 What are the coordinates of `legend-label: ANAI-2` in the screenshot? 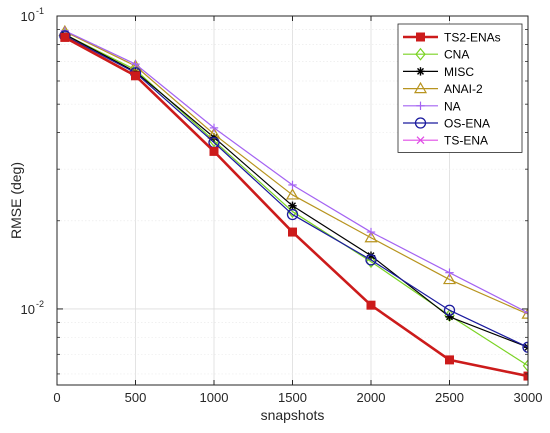 It's located at (463, 89).